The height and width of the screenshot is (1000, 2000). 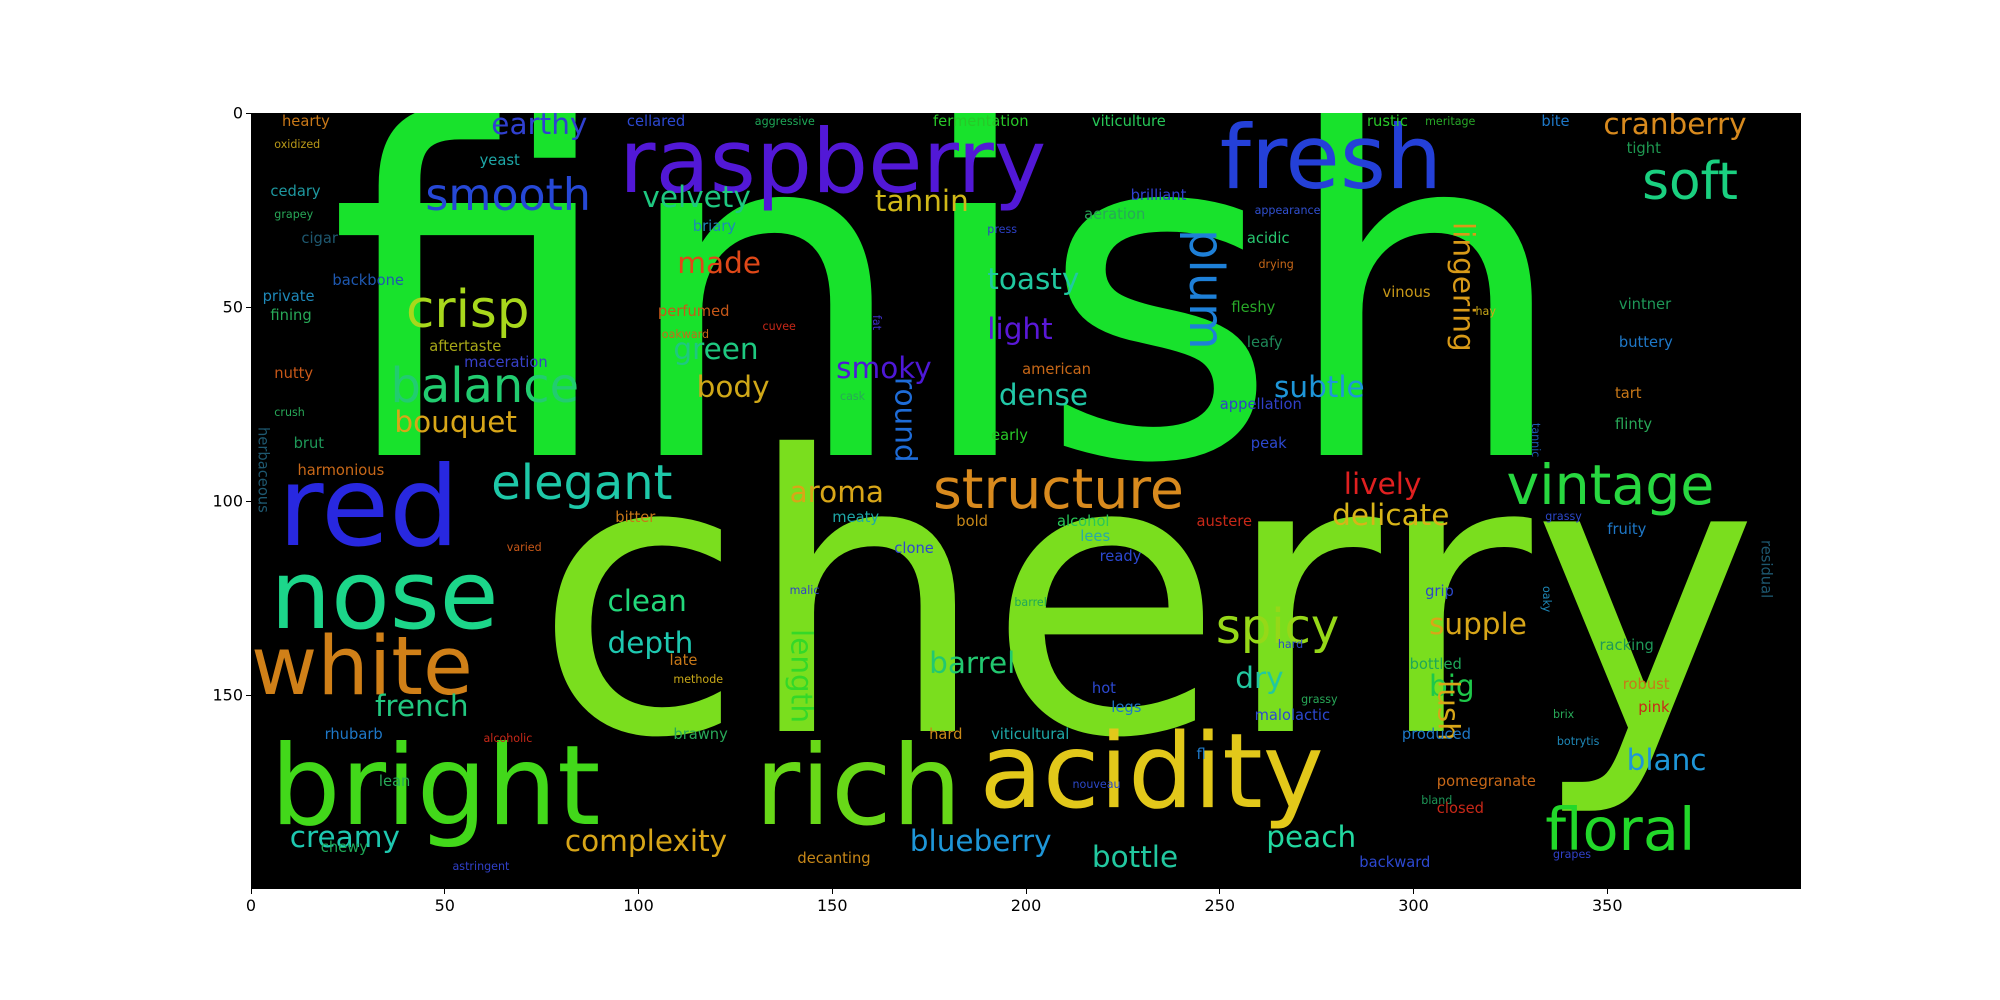 What do you see at coordinates (1095, 537) in the screenshot?
I see `word-lees: lees` at bounding box center [1095, 537].